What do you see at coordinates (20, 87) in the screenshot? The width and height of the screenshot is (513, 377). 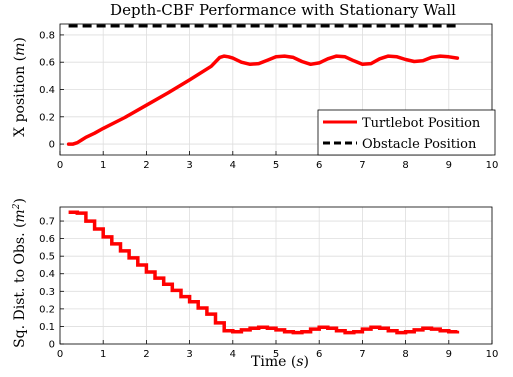 I see `top-y-axis-label: X position (m)` at bounding box center [20, 87].